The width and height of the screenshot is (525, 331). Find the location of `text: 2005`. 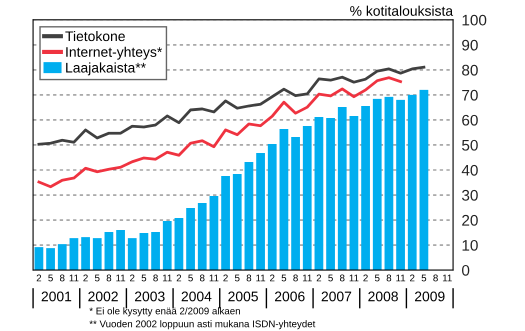

text: 2005 is located at coordinates (243, 297).